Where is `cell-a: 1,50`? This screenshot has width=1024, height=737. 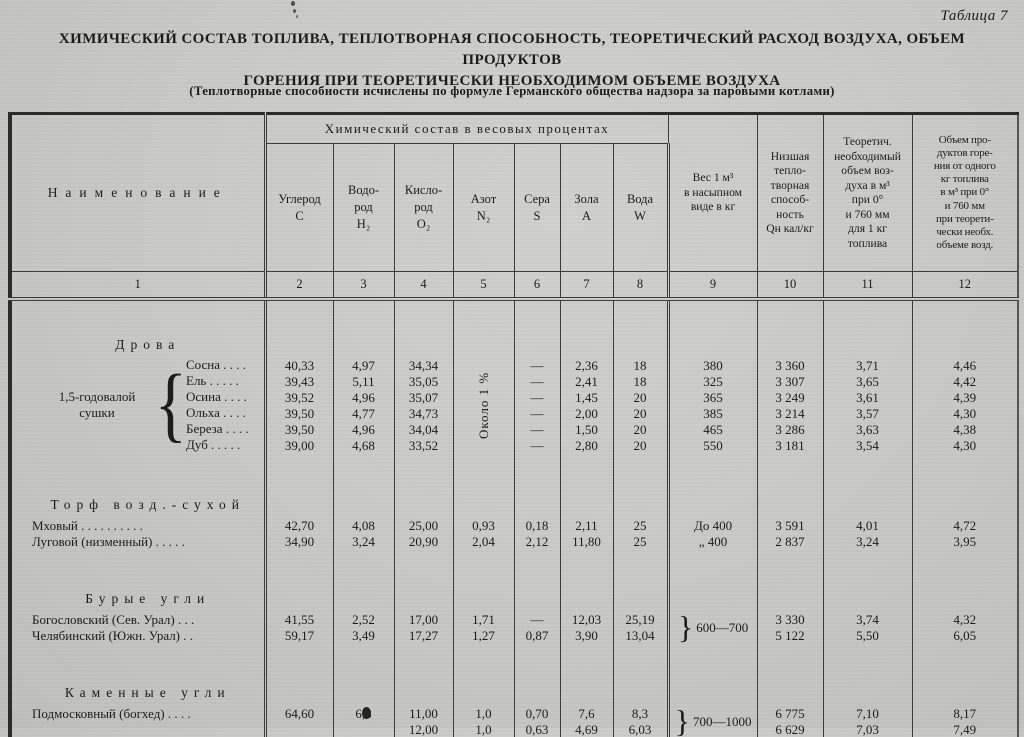
cell-a: 1,50 is located at coordinates (587, 429).